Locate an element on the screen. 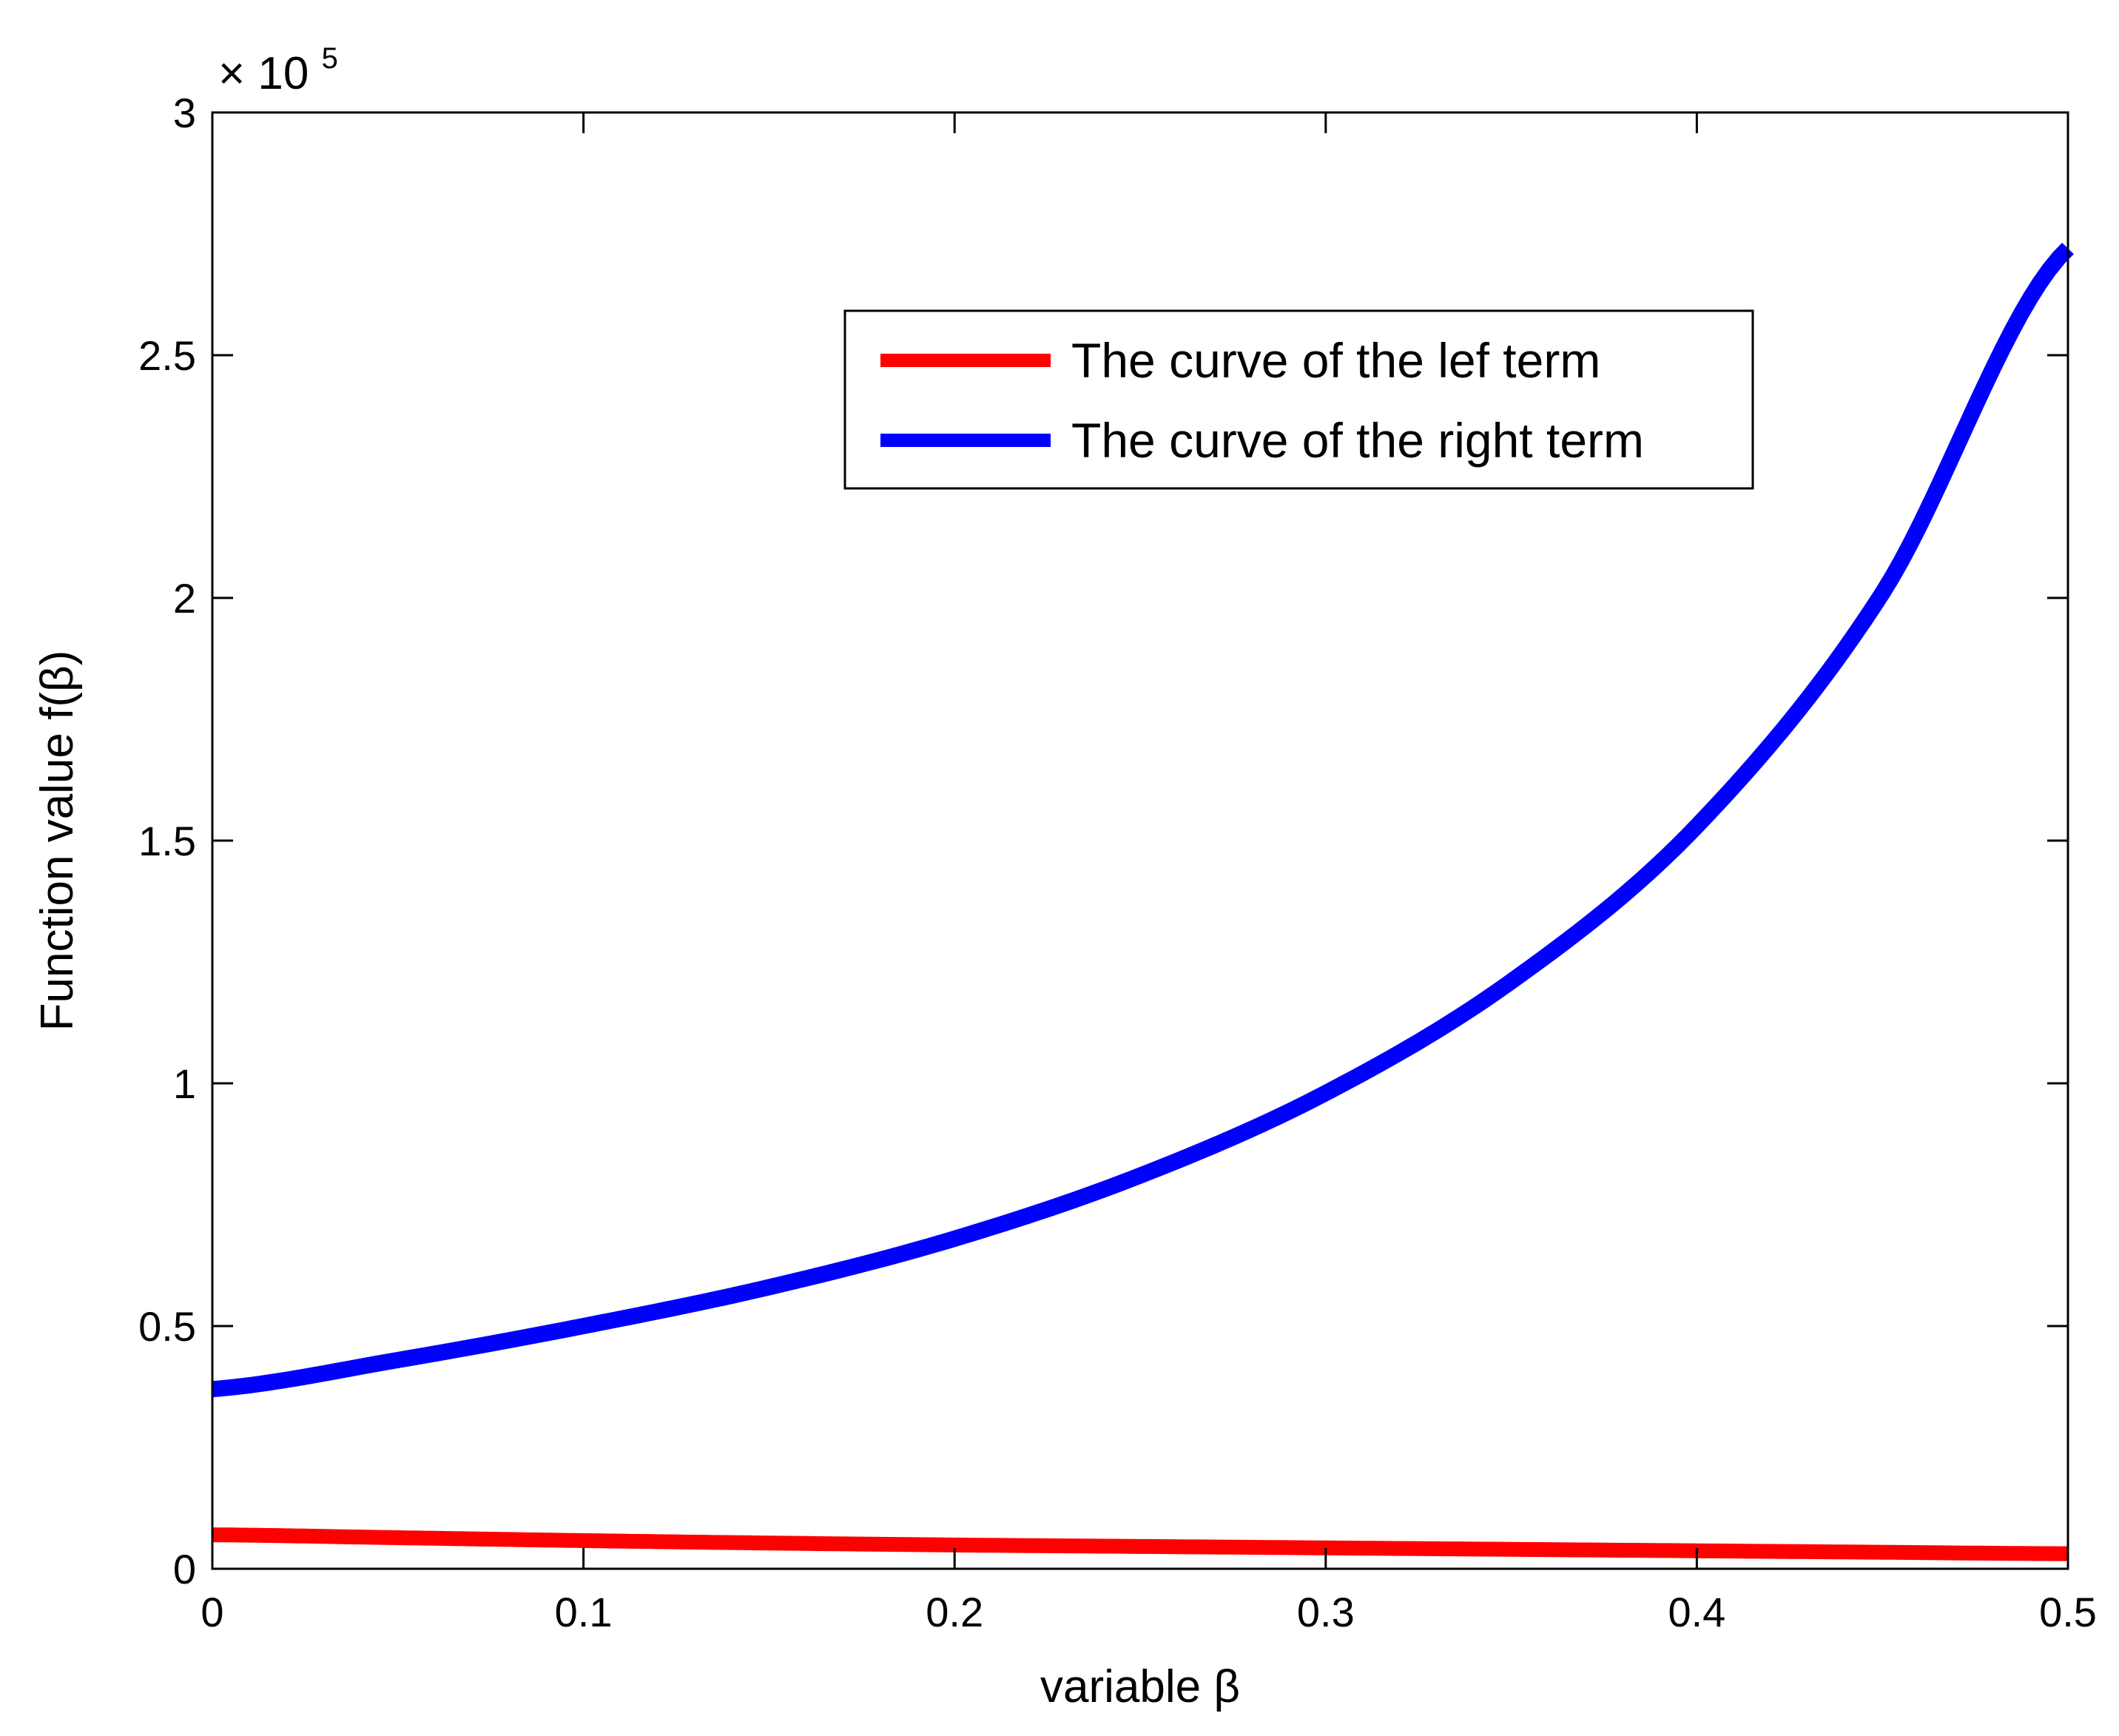 The height and width of the screenshot is (1736, 2119). y-axis-exponent-power: 5 is located at coordinates (330, 59).